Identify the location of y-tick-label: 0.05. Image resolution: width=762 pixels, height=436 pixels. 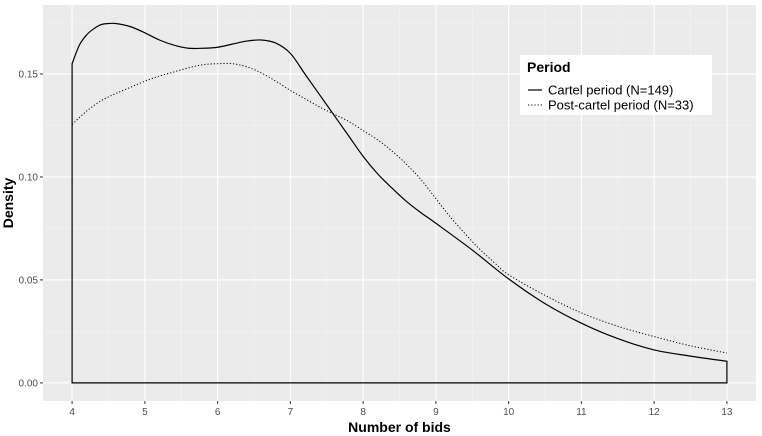
(29, 280).